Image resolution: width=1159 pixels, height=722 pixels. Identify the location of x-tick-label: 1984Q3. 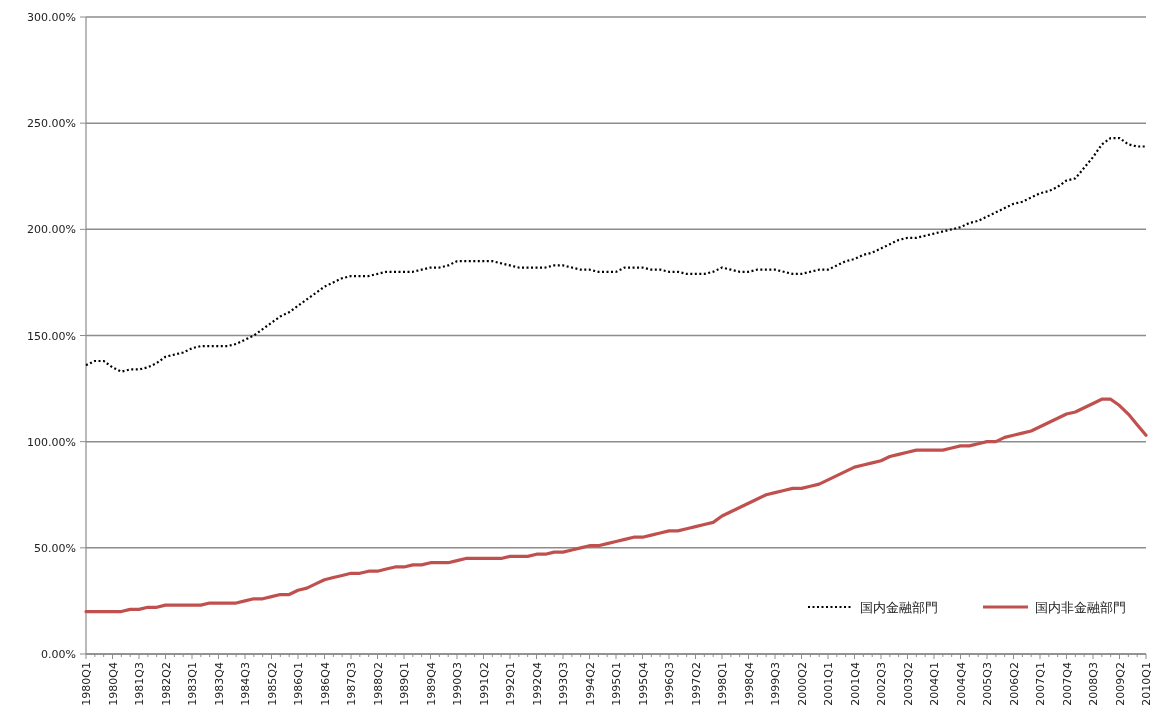
(245, 684).